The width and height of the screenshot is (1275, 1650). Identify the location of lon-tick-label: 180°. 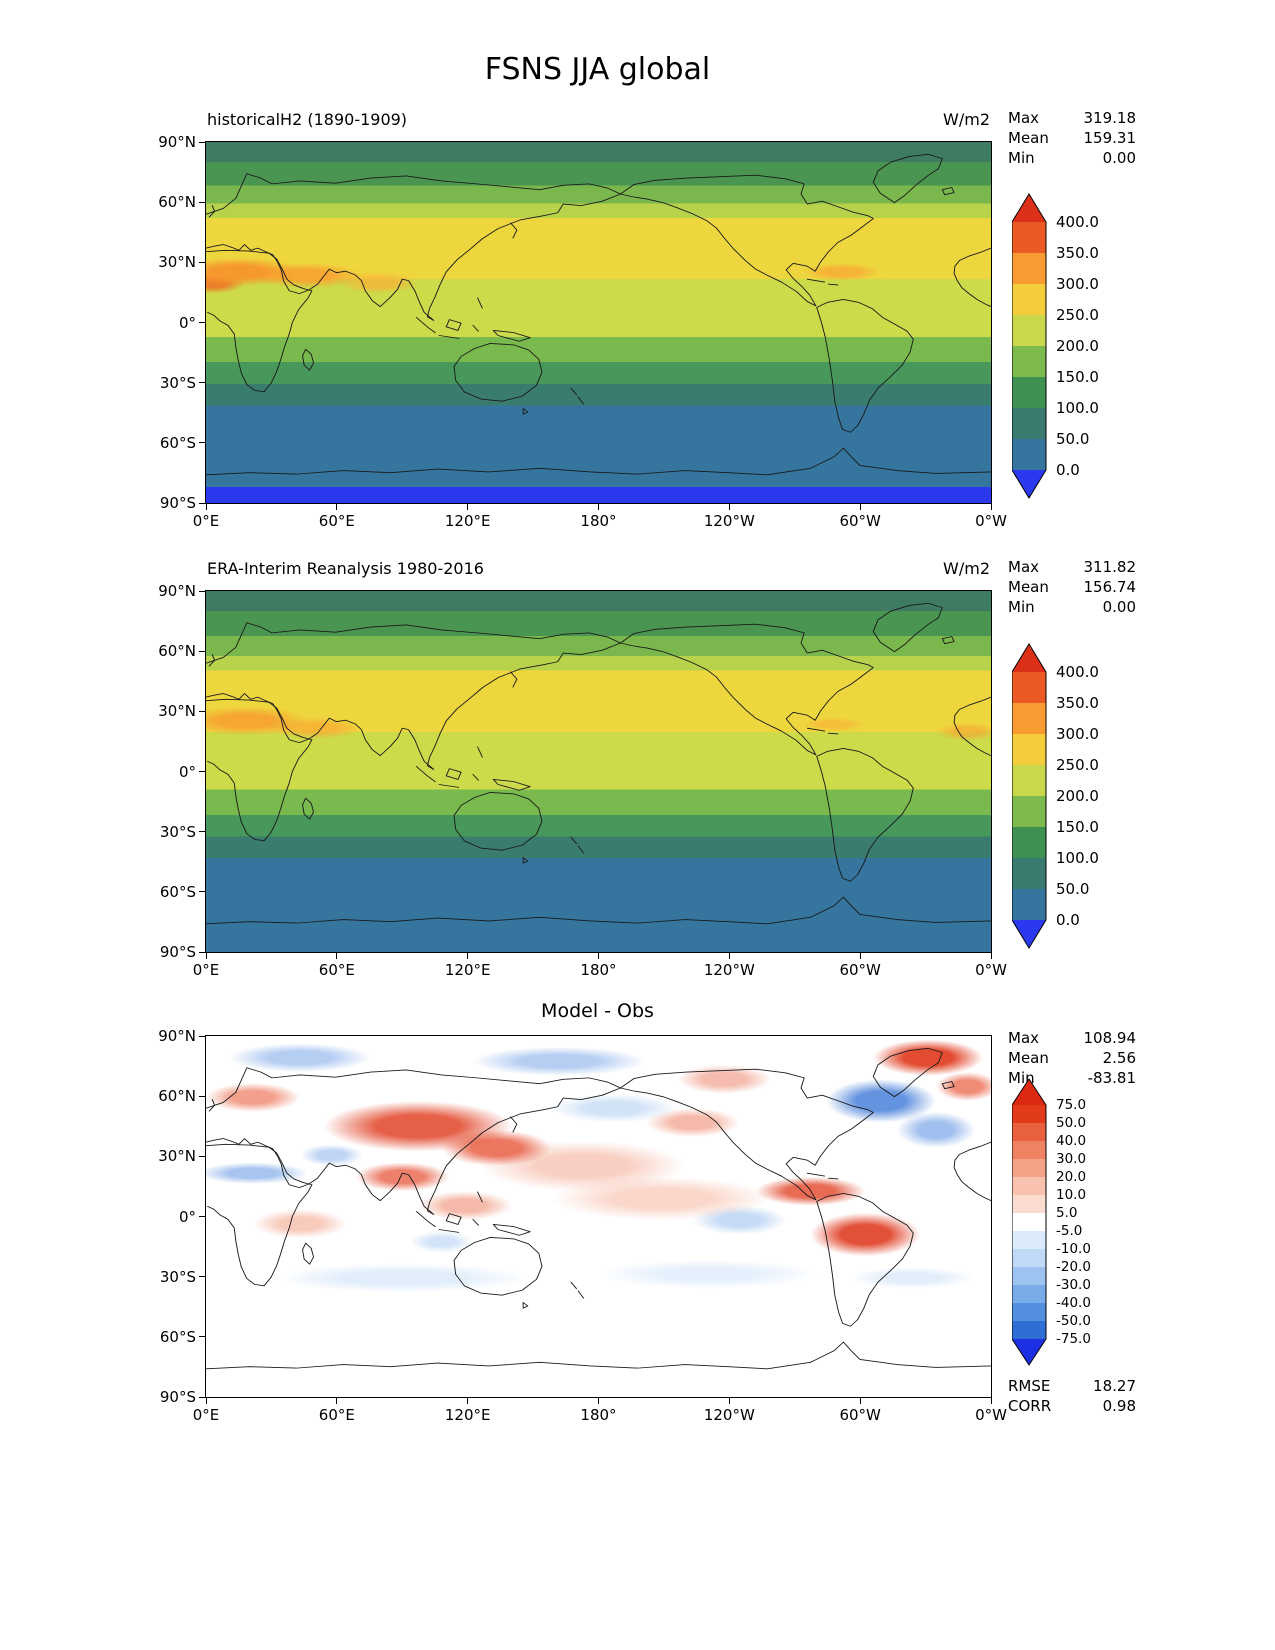
(598, 970).